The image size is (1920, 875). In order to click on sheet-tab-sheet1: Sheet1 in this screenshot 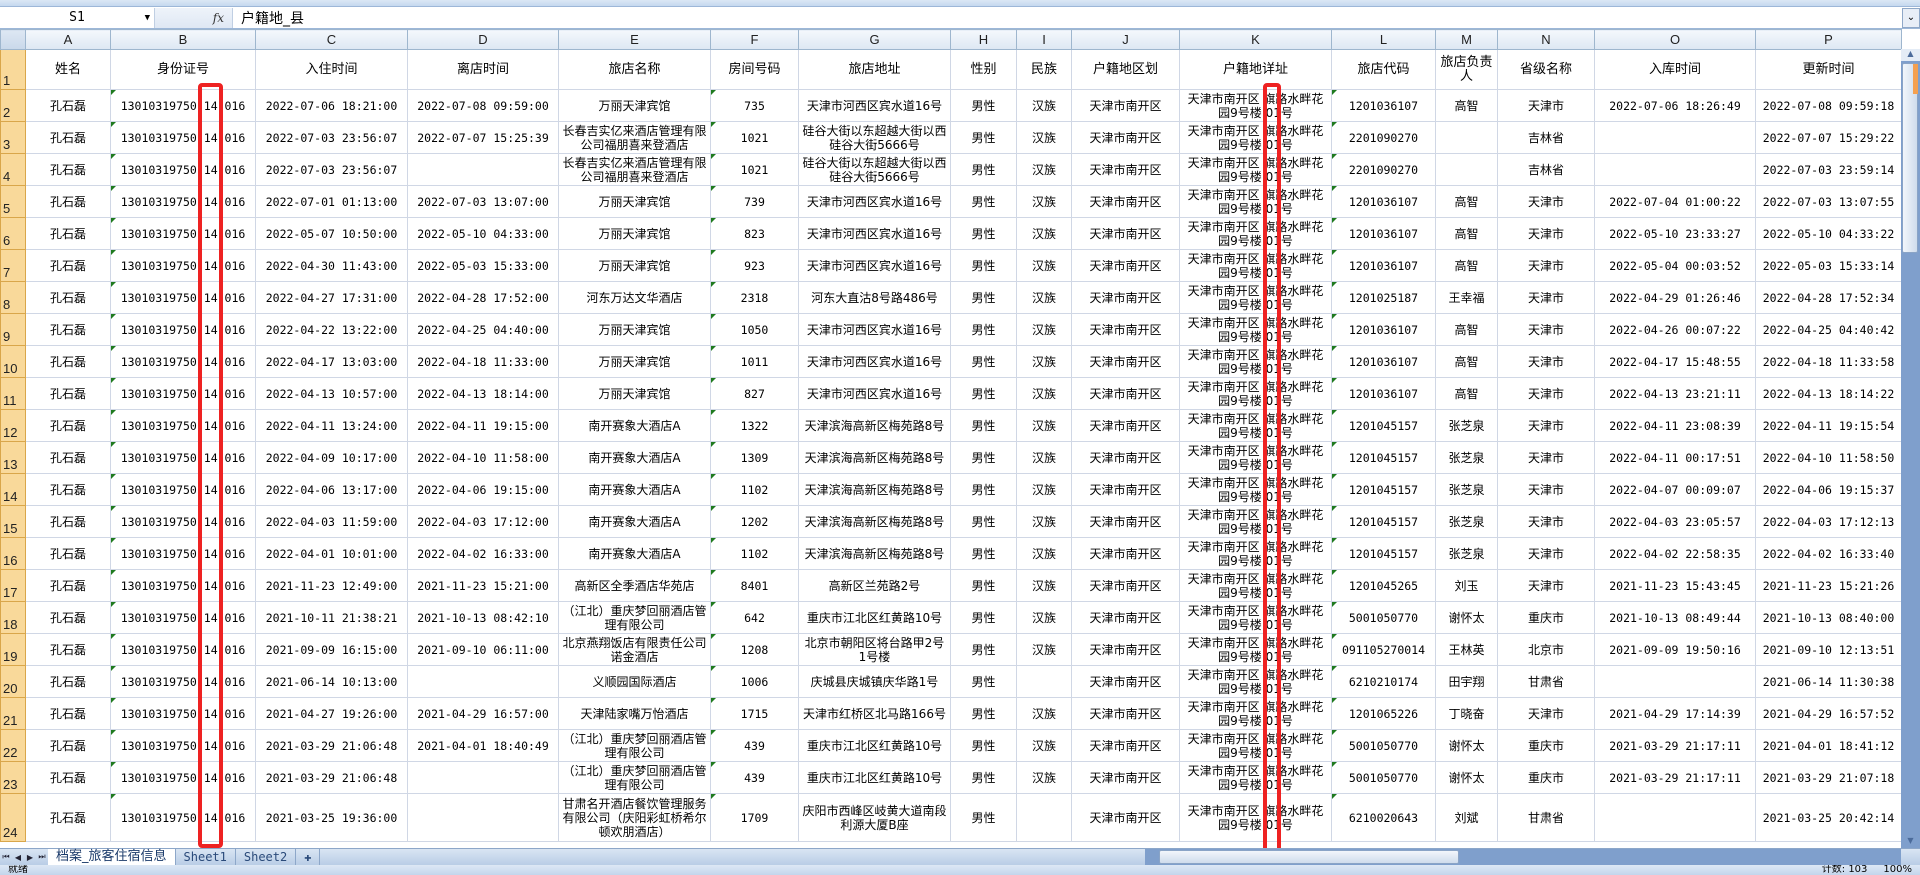, I will do `click(206, 857)`.